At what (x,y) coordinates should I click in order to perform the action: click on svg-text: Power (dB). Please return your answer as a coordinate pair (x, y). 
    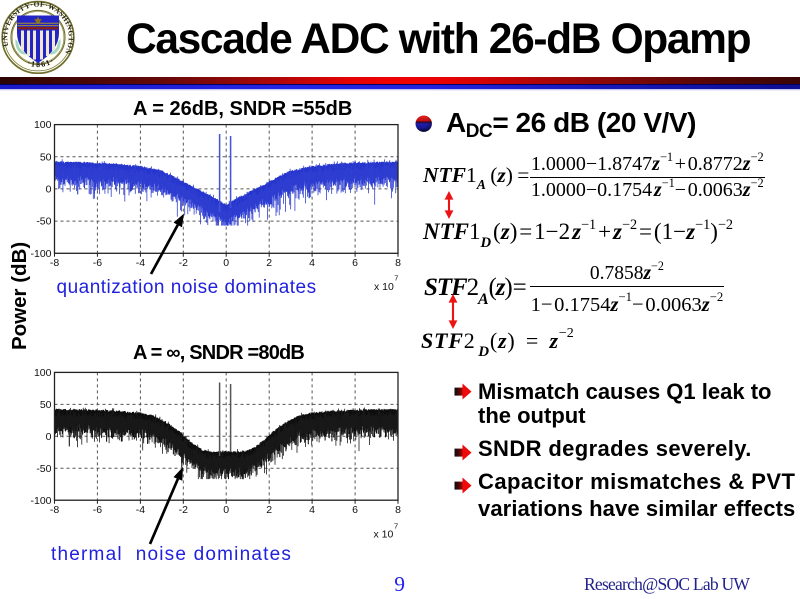
    Looking at the image, I should click on (19, 296).